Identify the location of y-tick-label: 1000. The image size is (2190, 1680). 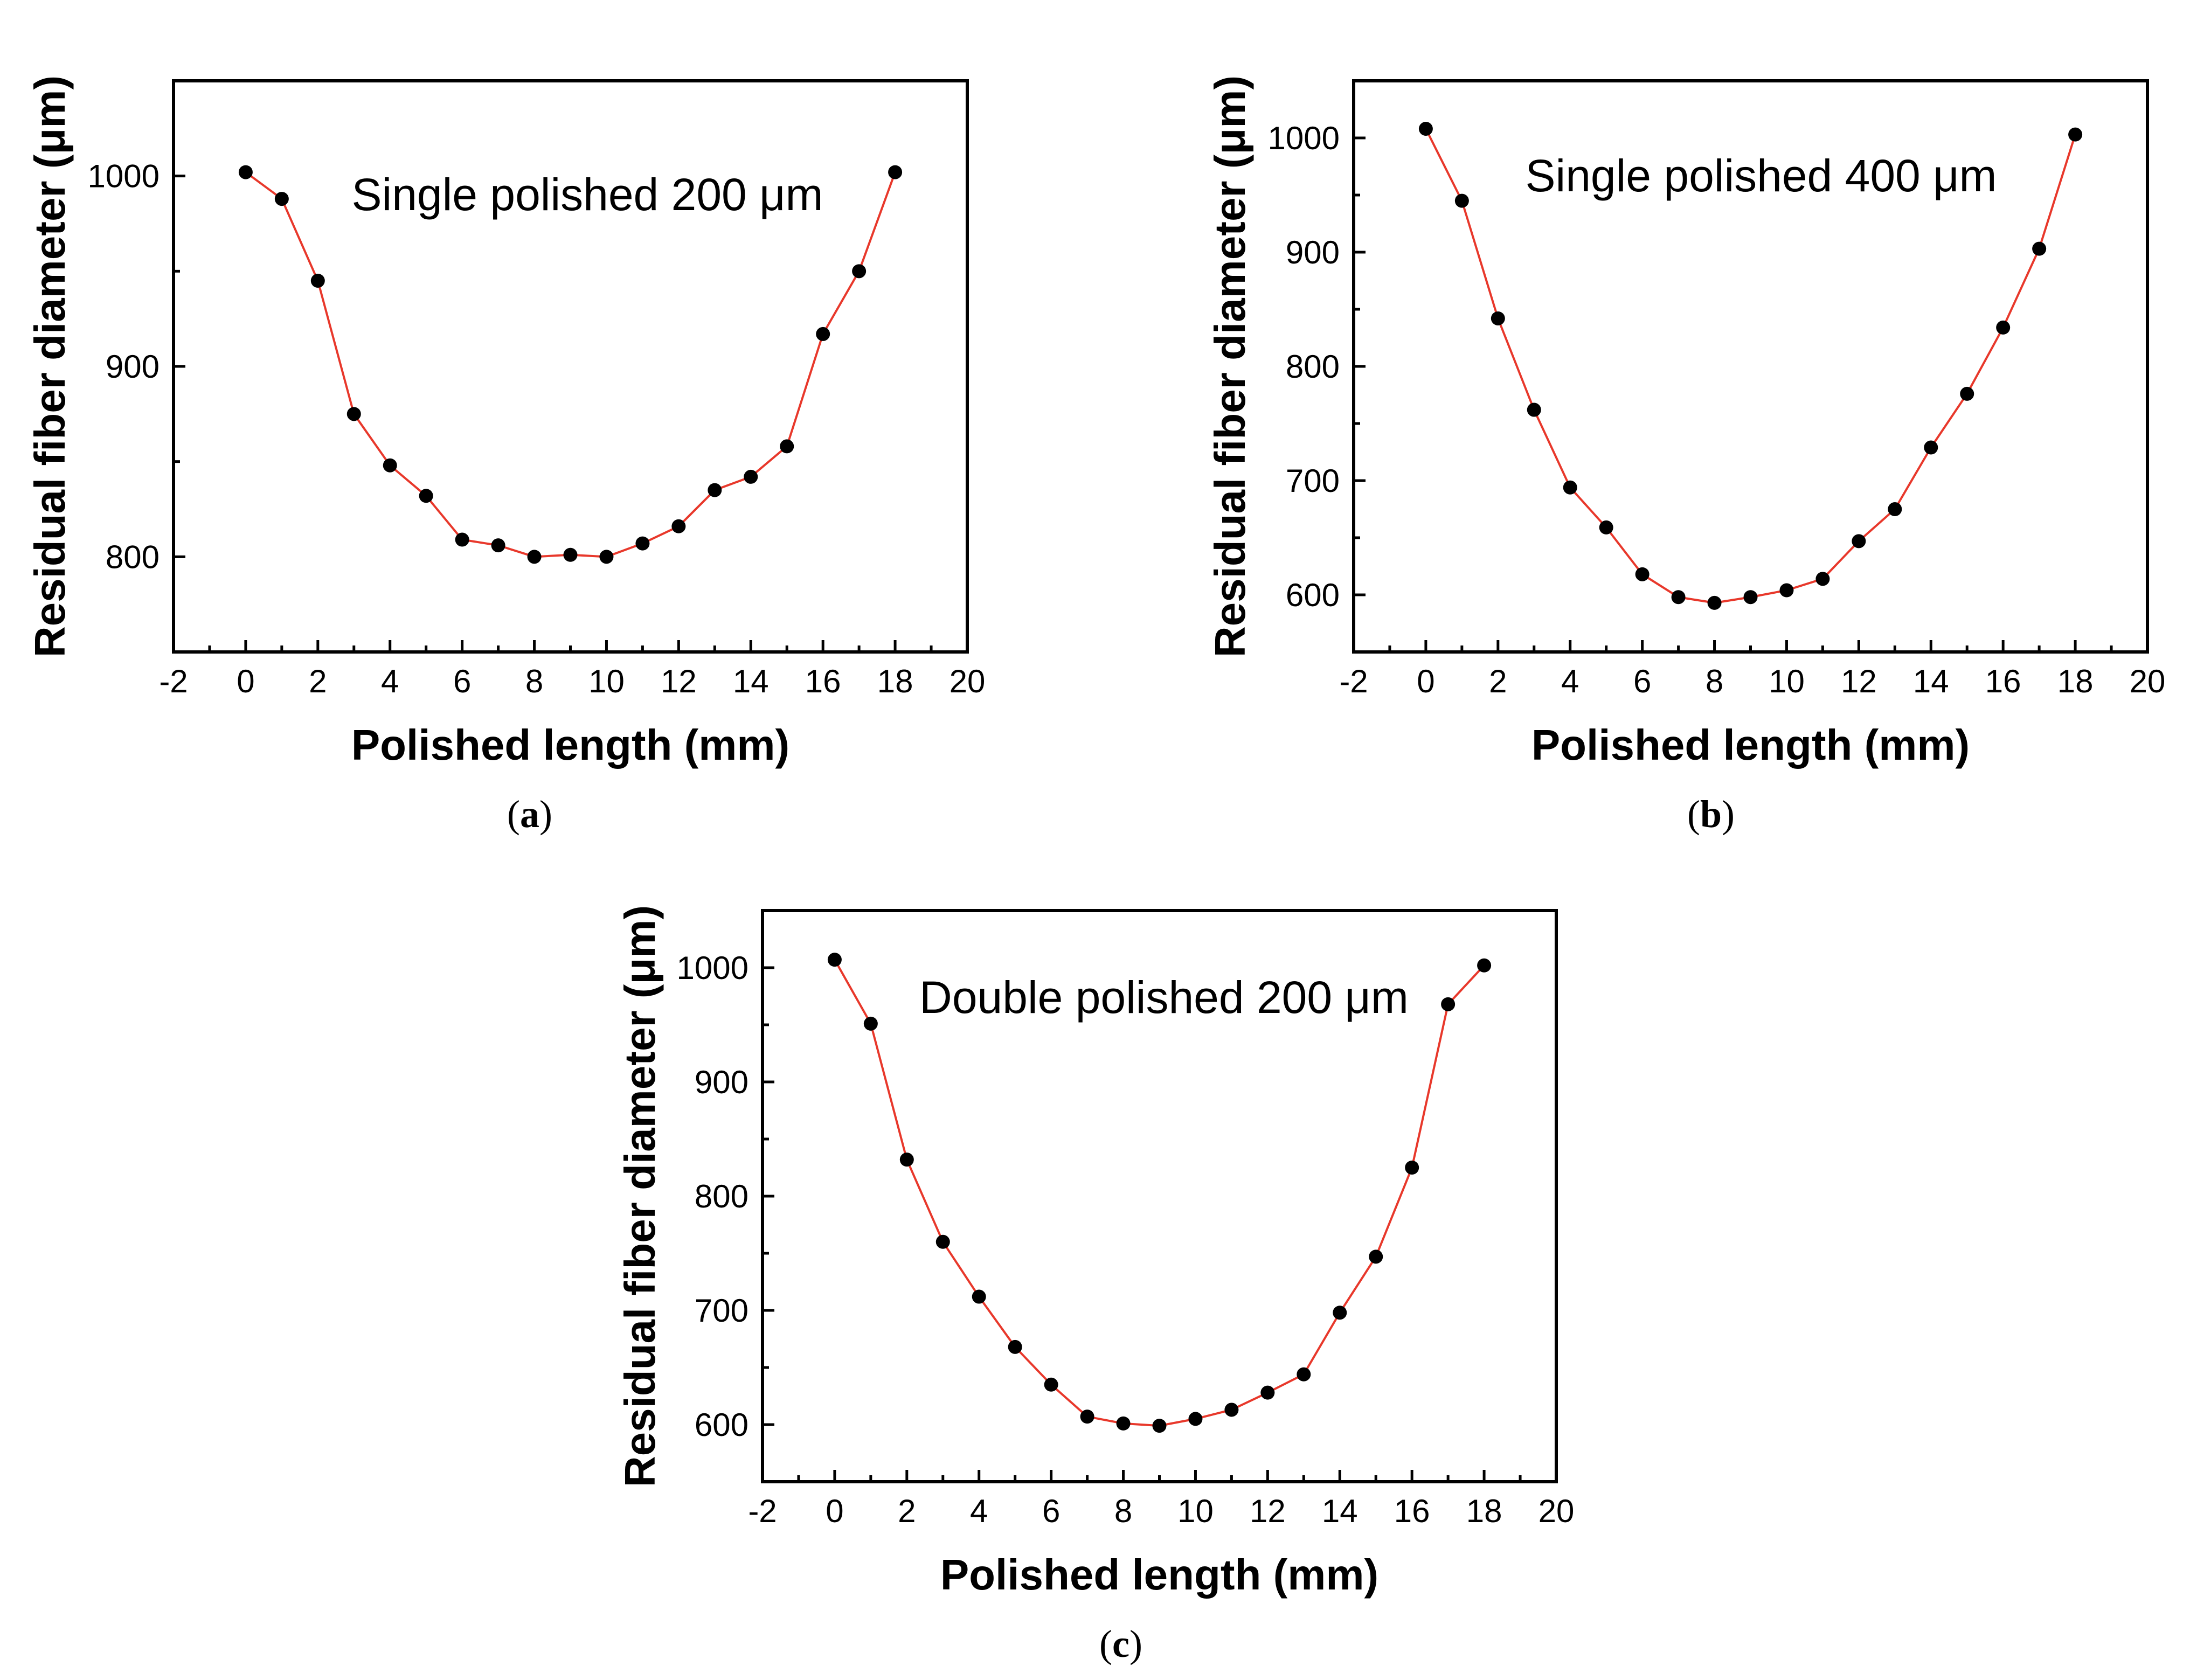
(124, 176).